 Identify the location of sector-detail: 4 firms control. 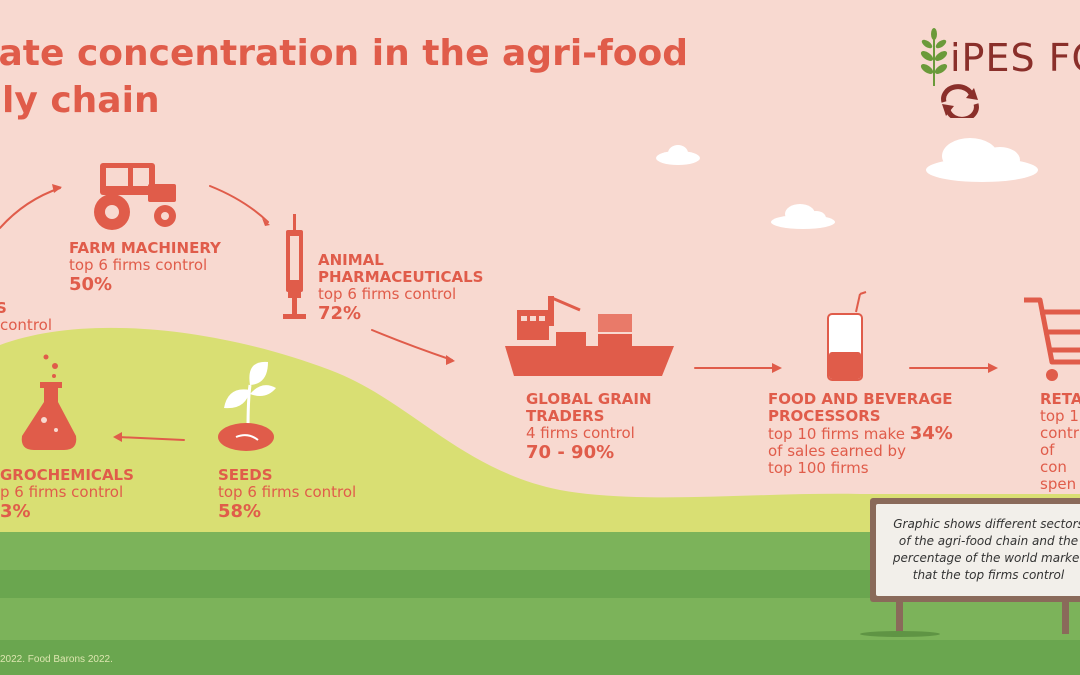
(580, 433).